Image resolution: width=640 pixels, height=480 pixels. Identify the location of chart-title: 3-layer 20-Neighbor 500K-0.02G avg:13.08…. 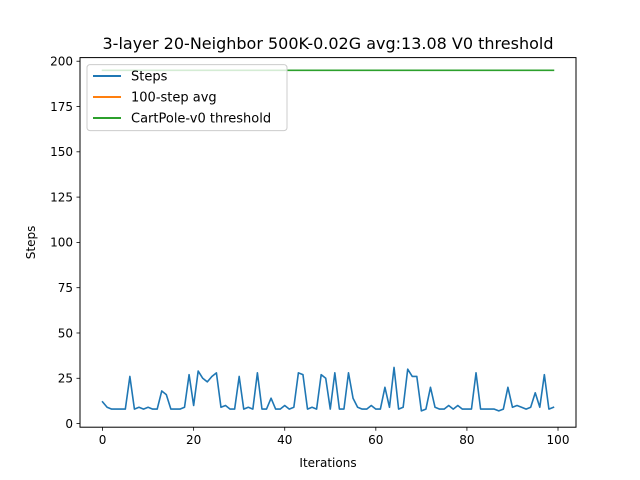
(328, 43).